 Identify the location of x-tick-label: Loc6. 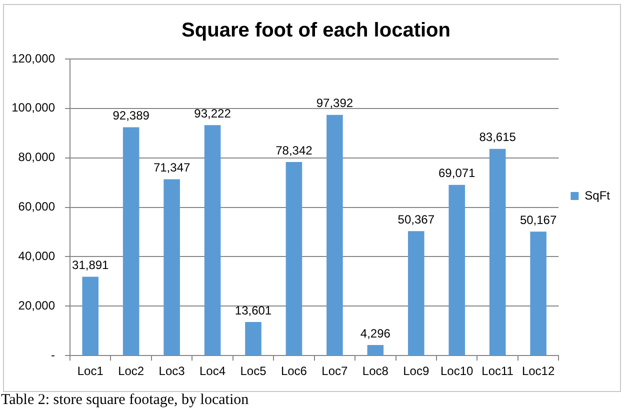
(294, 371).